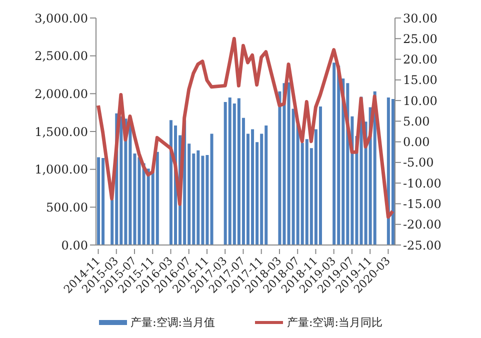 This screenshot has width=481, height=338. What do you see at coordinates (416, 121) in the screenshot?
I see `y2-tick-label: 5.00` at bounding box center [416, 121].